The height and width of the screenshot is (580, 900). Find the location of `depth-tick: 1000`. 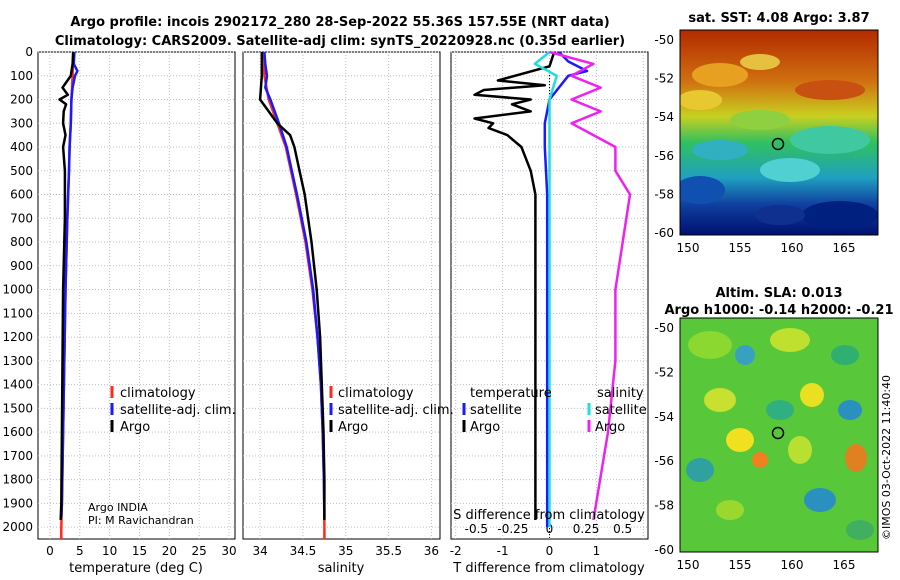

depth-tick: 1000 is located at coordinates (17, 290).